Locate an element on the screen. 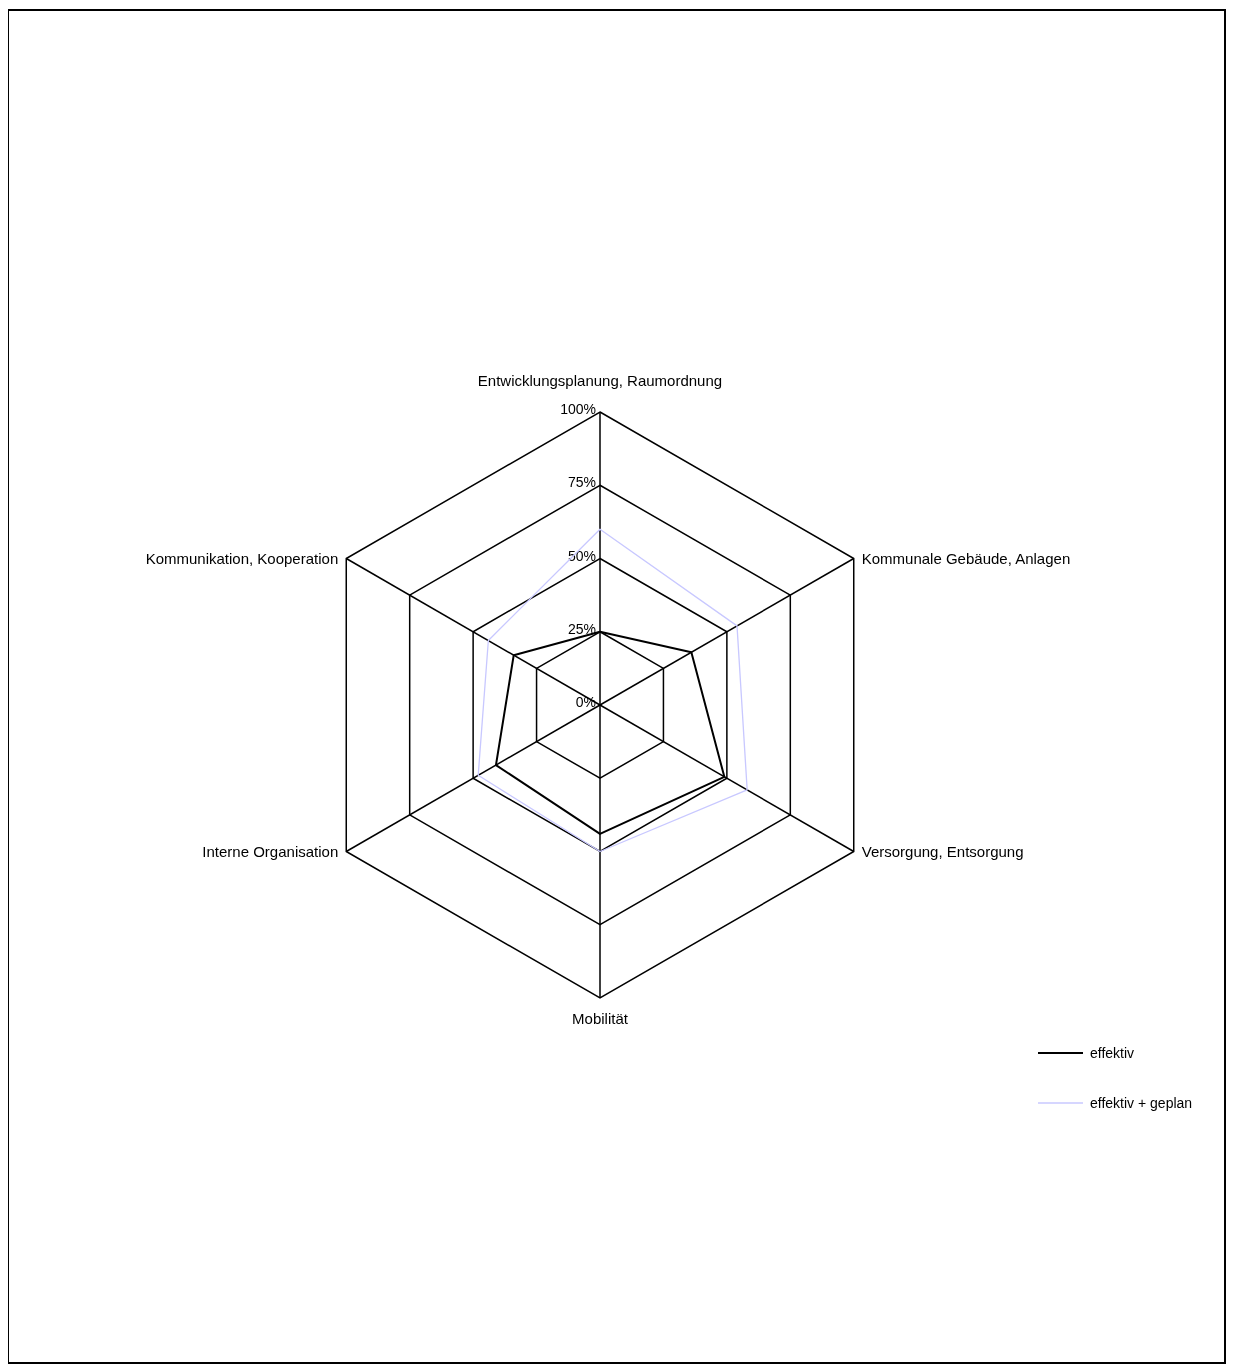 This screenshot has height=1372, width=1234. spoke-label: Versorgung, Entsorgung is located at coordinates (942, 851).